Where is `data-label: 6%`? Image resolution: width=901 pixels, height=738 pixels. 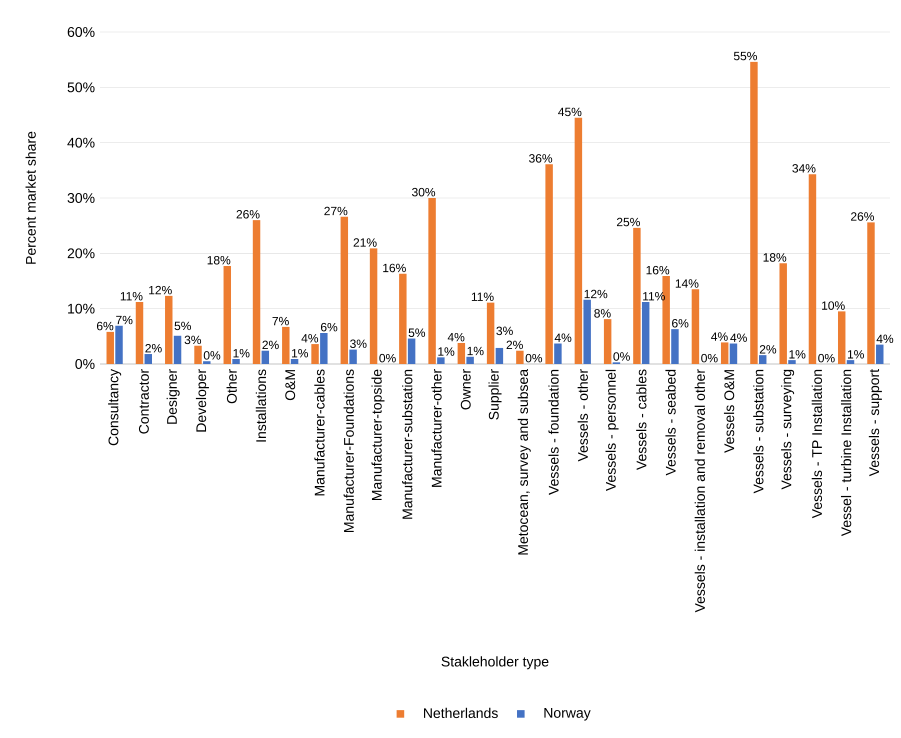 data-label: 6% is located at coordinates (329, 327).